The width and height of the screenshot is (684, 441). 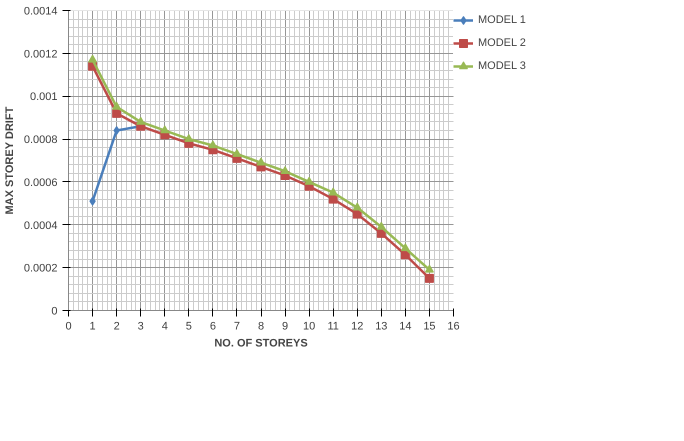 What do you see at coordinates (93, 326) in the screenshot?
I see `x-tick-label: 1` at bounding box center [93, 326].